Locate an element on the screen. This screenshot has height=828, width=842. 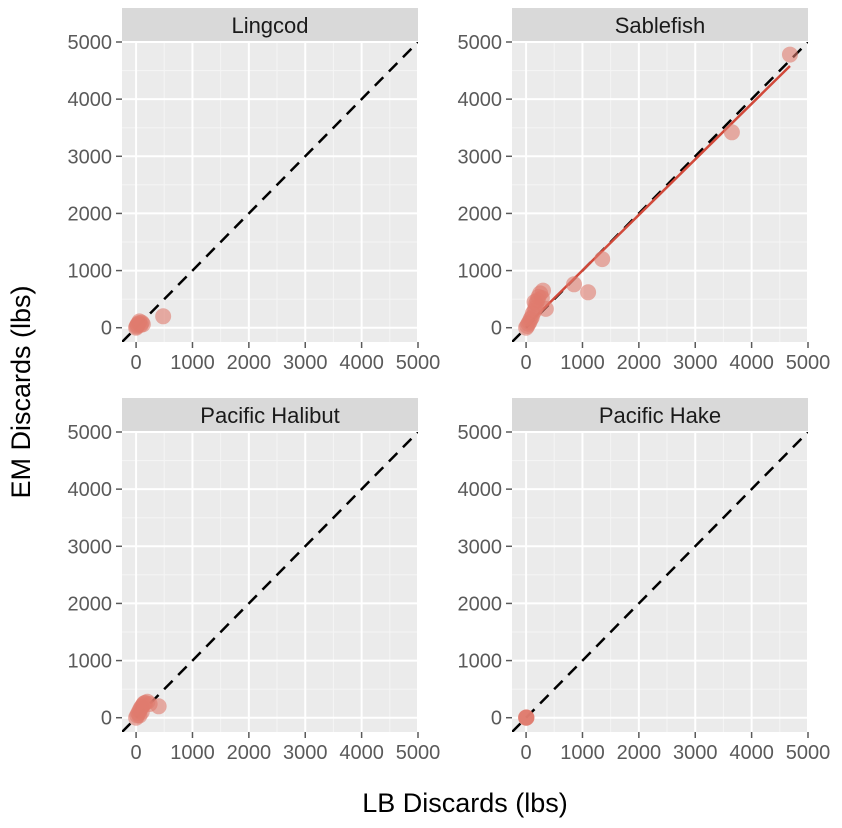
facet-title: Pacific Halibut is located at coordinates (269, 415).